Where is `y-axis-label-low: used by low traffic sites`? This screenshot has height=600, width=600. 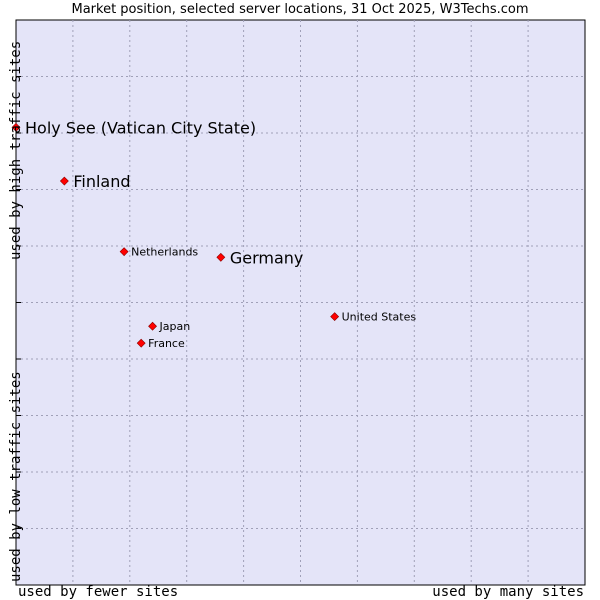
y-axis-label-low: used by low traffic sites is located at coordinates (16, 476).